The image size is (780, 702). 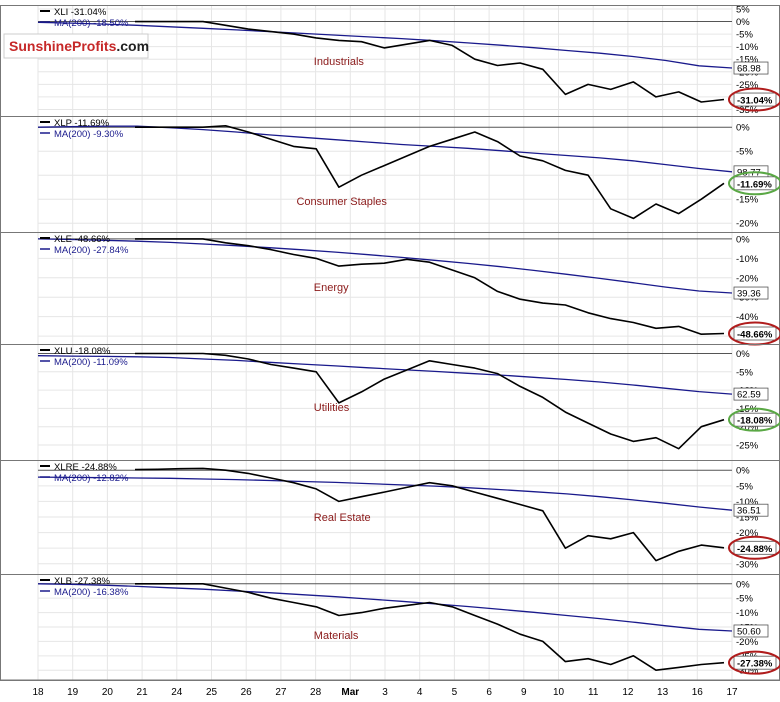 I want to click on x-tick-label: 18, so click(x=38, y=692).